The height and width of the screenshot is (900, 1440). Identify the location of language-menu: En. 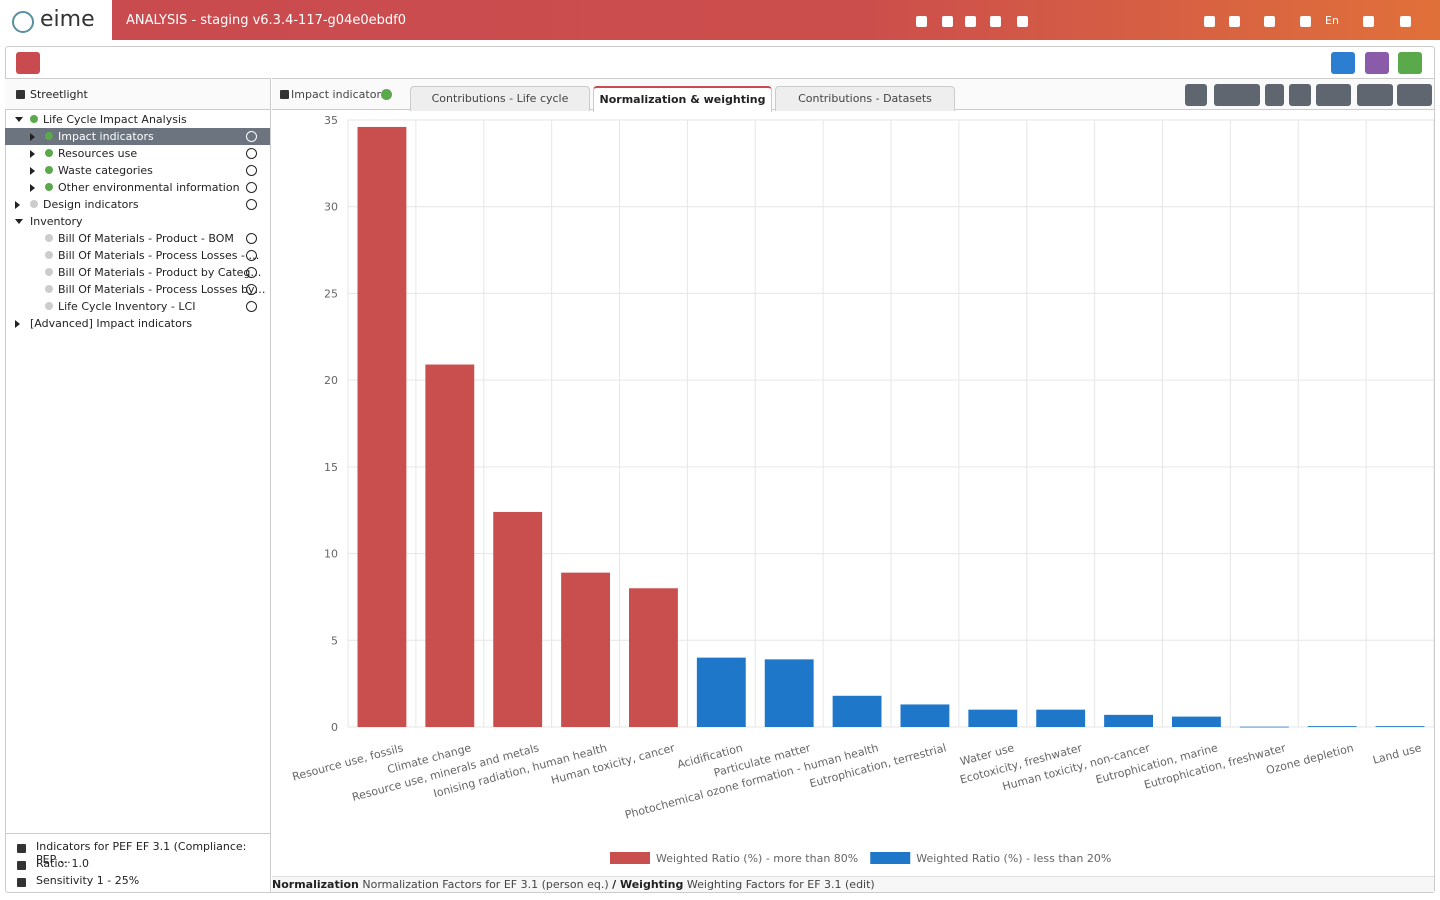
(1332, 20).